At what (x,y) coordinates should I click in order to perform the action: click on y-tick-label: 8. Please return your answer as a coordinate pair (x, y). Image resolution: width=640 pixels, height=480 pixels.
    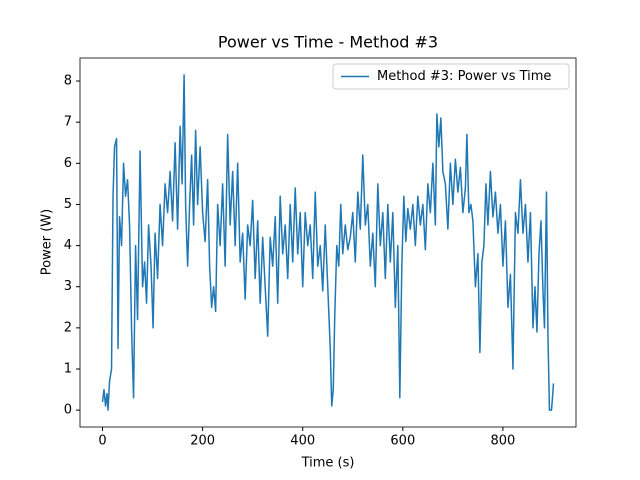
    Looking at the image, I should click on (68, 81).